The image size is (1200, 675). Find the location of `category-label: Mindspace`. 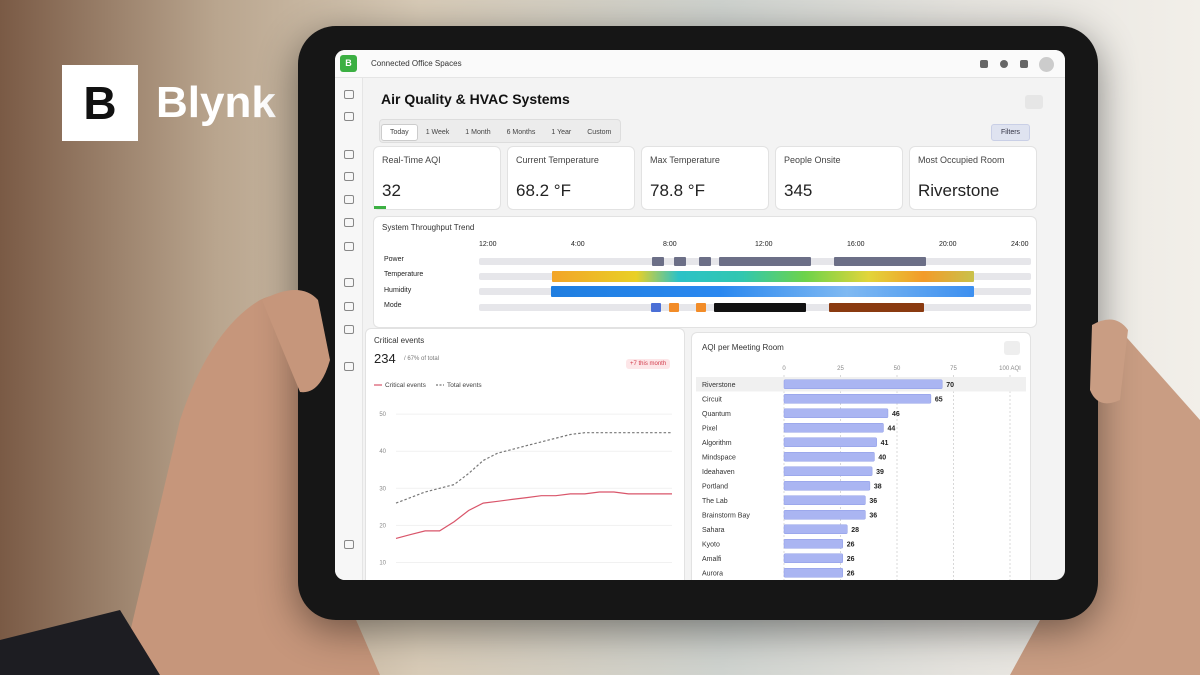

category-label: Mindspace is located at coordinates (719, 457).